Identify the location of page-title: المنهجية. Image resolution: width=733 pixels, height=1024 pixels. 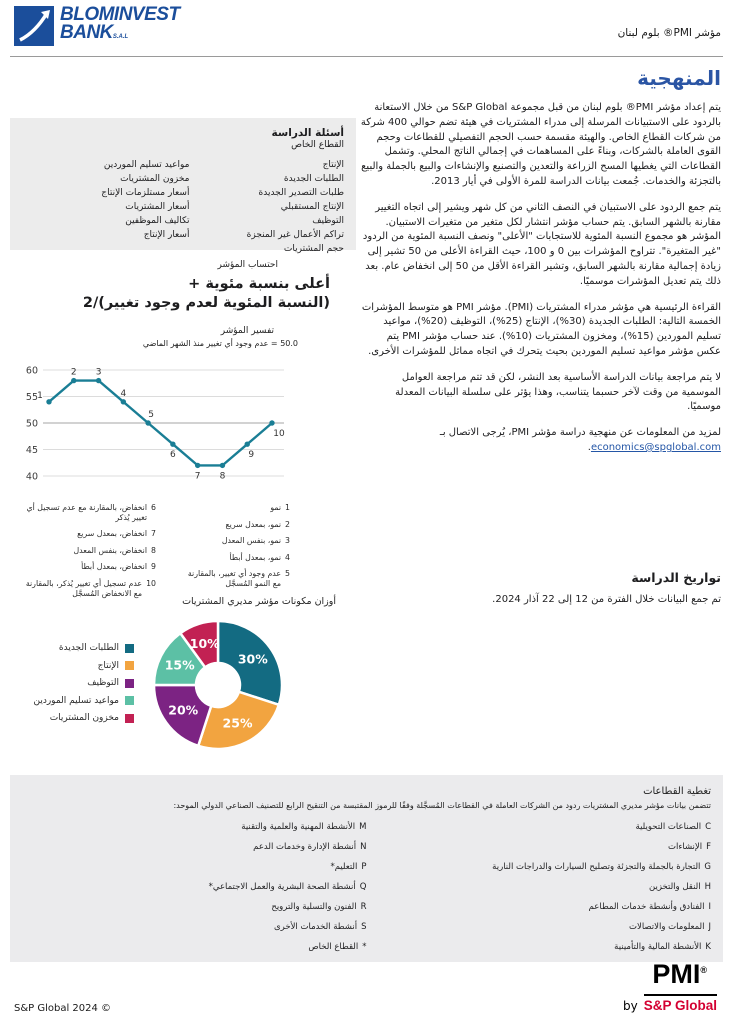
(679, 78).